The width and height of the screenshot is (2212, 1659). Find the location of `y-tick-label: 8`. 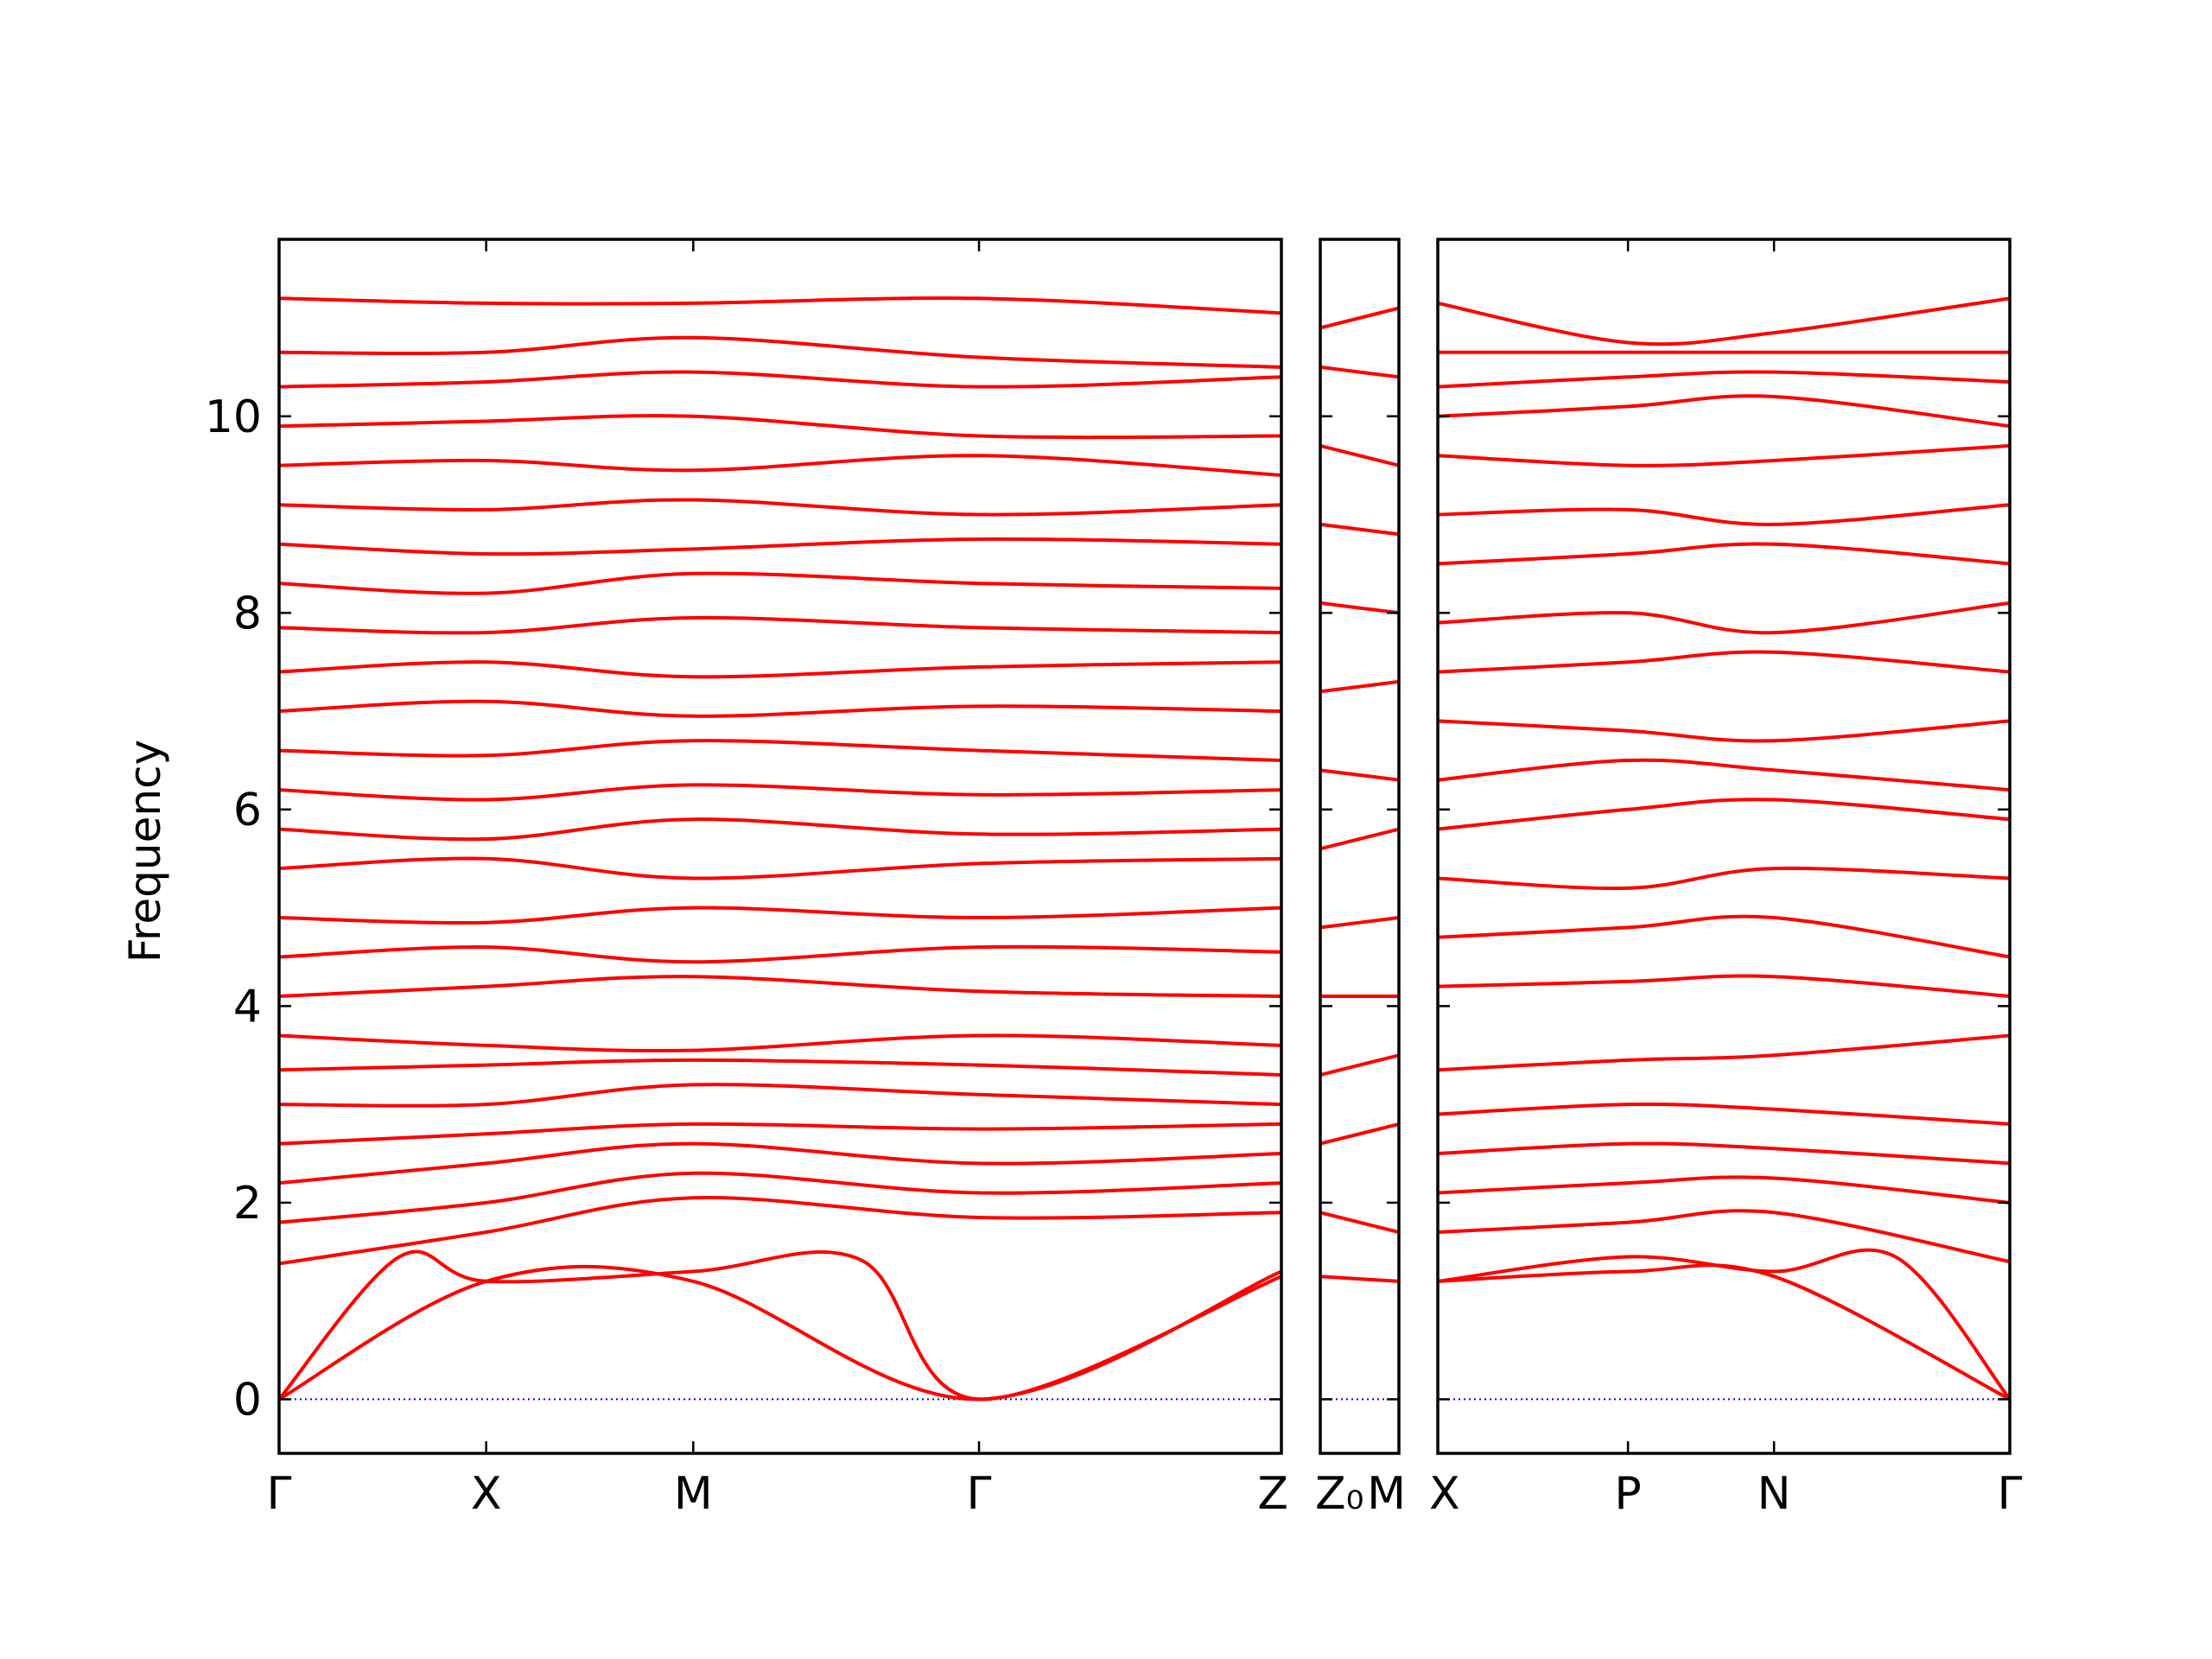

y-tick-label: 8 is located at coordinates (247, 613).